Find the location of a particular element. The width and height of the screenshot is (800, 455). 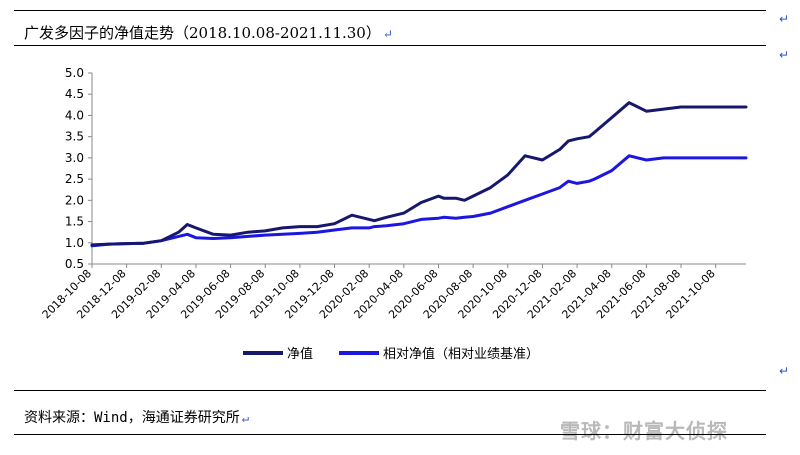

y-tick-label: 4.5 is located at coordinates (74, 94).